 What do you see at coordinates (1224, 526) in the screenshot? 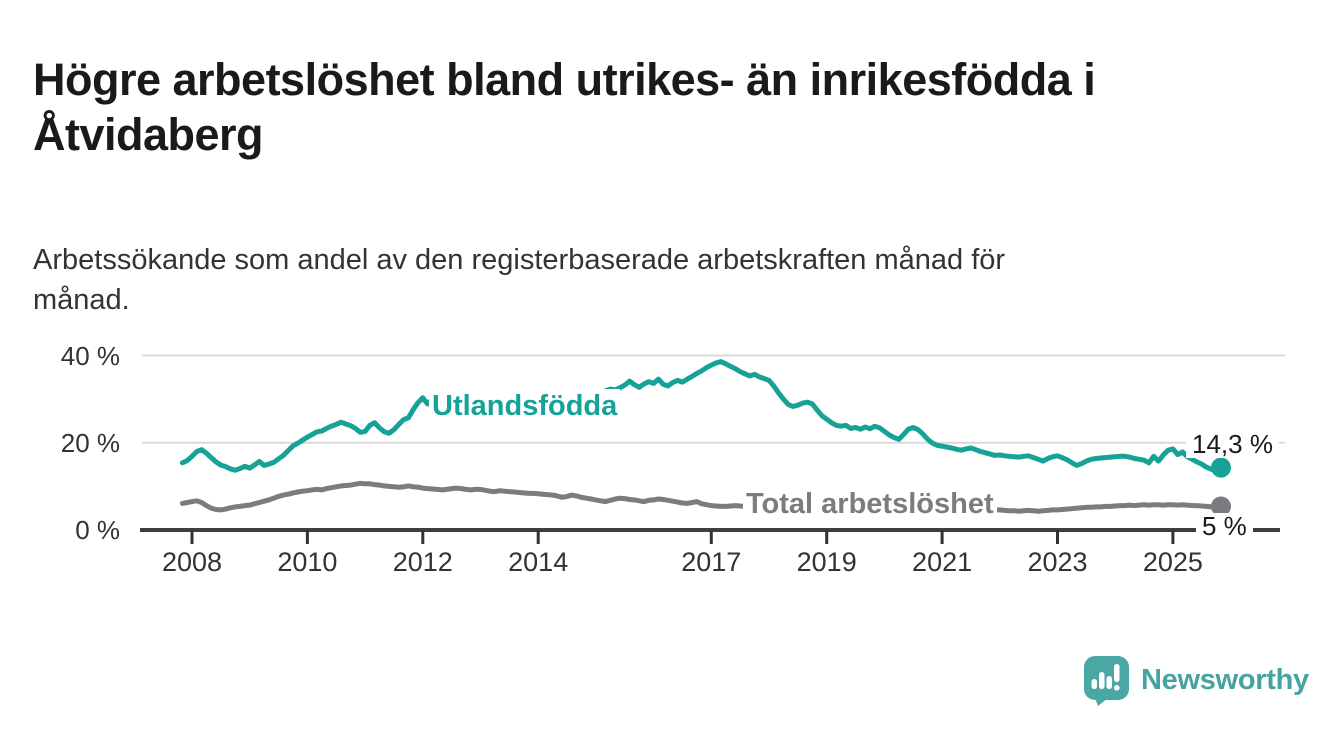
I see `total-end-value-label: 5 %` at bounding box center [1224, 526].